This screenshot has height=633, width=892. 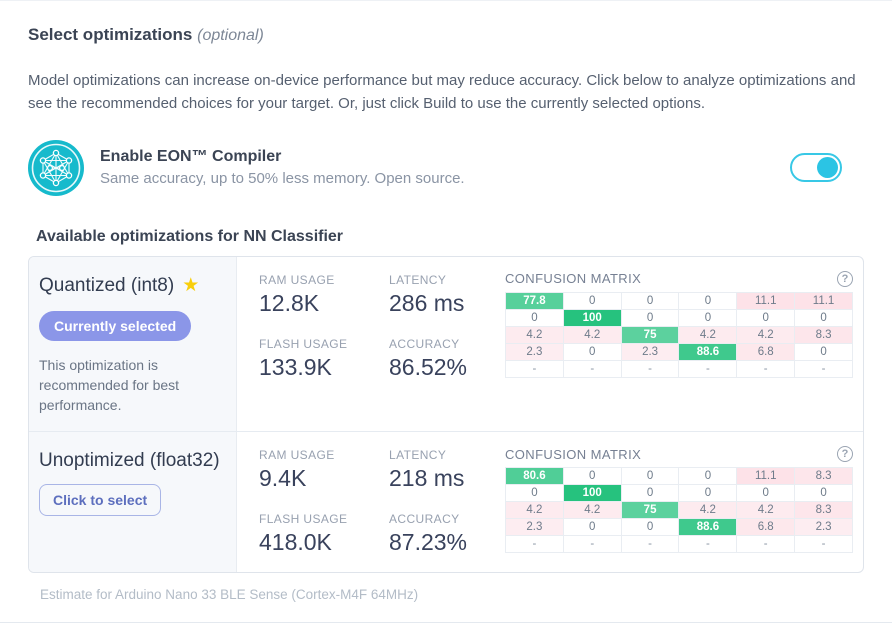 What do you see at coordinates (446, 35) in the screenshot?
I see `page-title: Select optimizations (optional)` at bounding box center [446, 35].